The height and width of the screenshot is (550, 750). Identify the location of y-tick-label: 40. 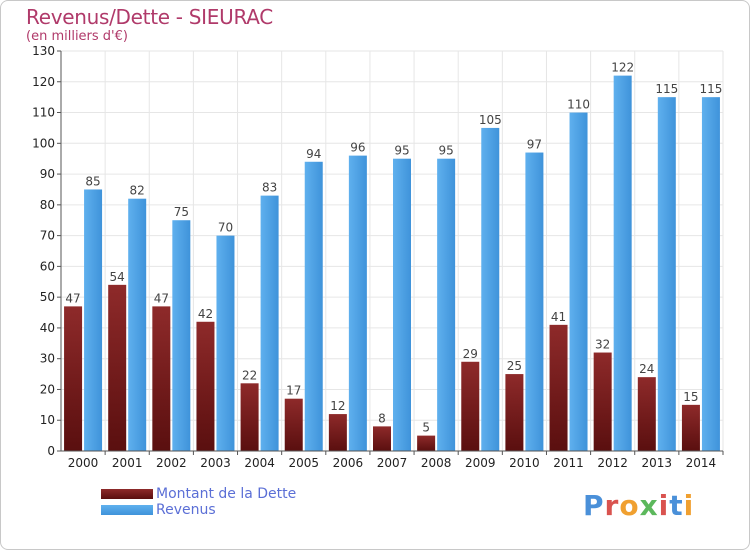
(47, 328).